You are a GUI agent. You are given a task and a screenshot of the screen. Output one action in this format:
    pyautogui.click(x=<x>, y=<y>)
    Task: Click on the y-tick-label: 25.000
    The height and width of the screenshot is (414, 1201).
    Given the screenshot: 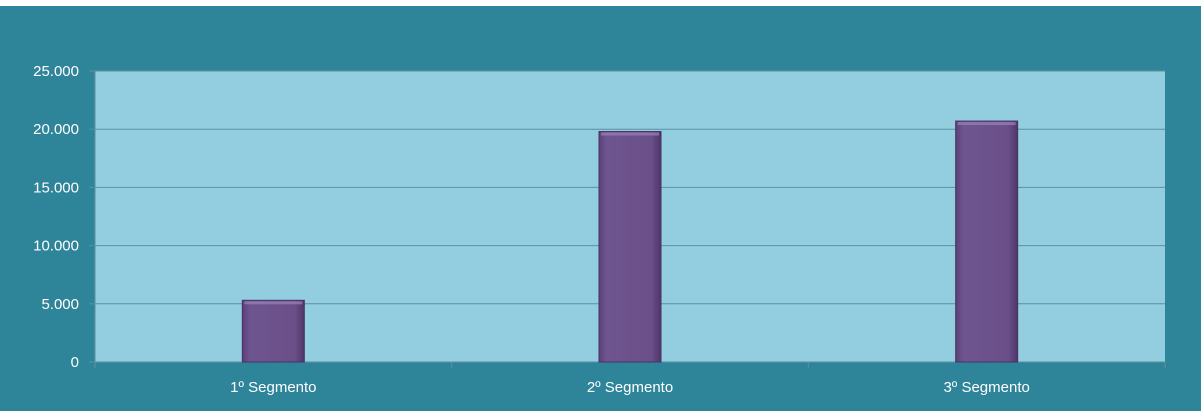 What is the action you would take?
    pyautogui.click(x=56, y=71)
    